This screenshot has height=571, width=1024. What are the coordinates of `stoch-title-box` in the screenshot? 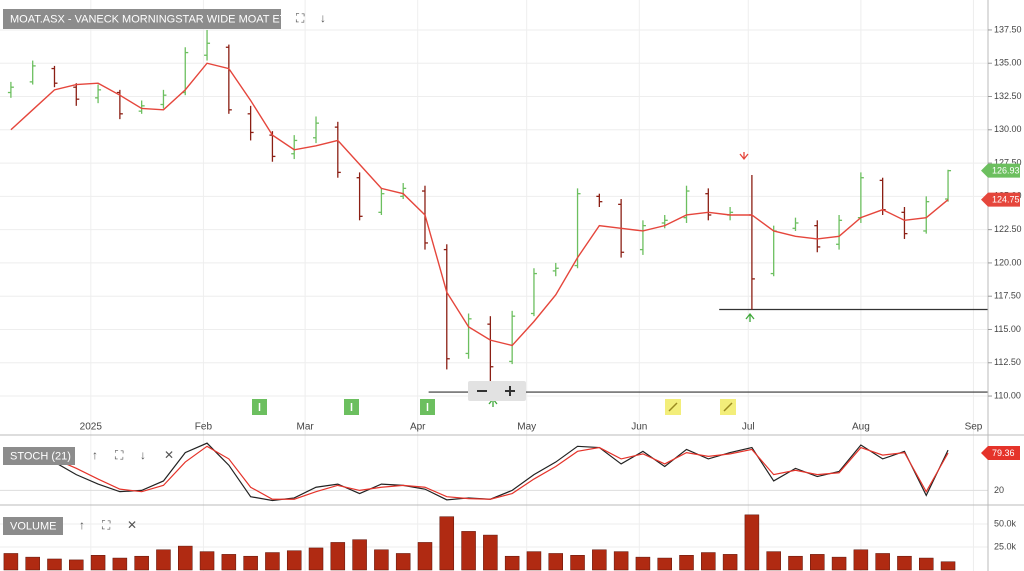 It's located at (39, 456).